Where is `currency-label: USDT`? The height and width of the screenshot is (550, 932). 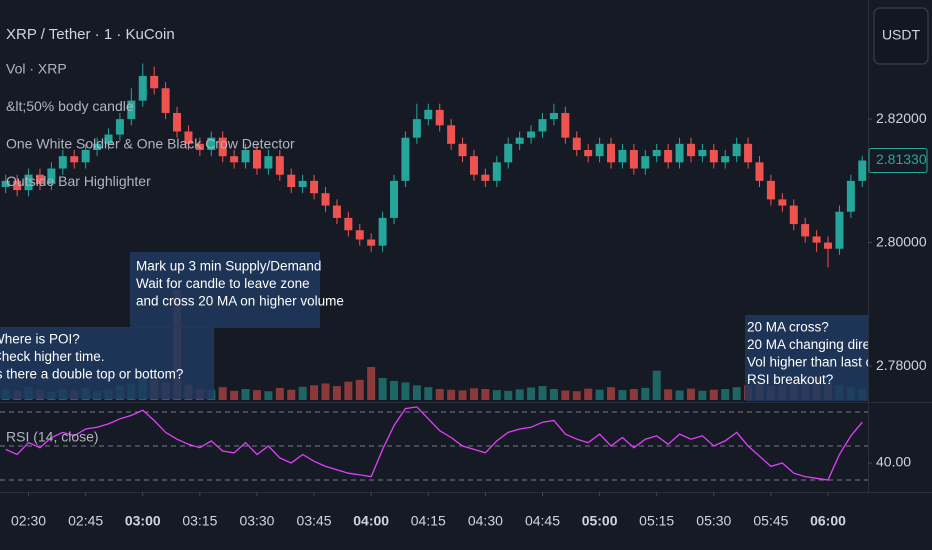
currency-label: USDT is located at coordinates (901, 35).